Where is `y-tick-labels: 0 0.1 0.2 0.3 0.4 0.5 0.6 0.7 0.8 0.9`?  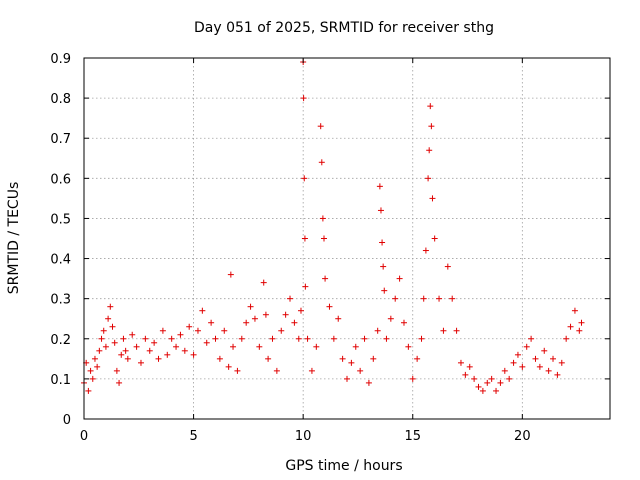 y-tick-labels: 0 0.1 0.2 0.3 0.4 0.5 0.6 0.7 0.8 0.9 is located at coordinates (60, 240).